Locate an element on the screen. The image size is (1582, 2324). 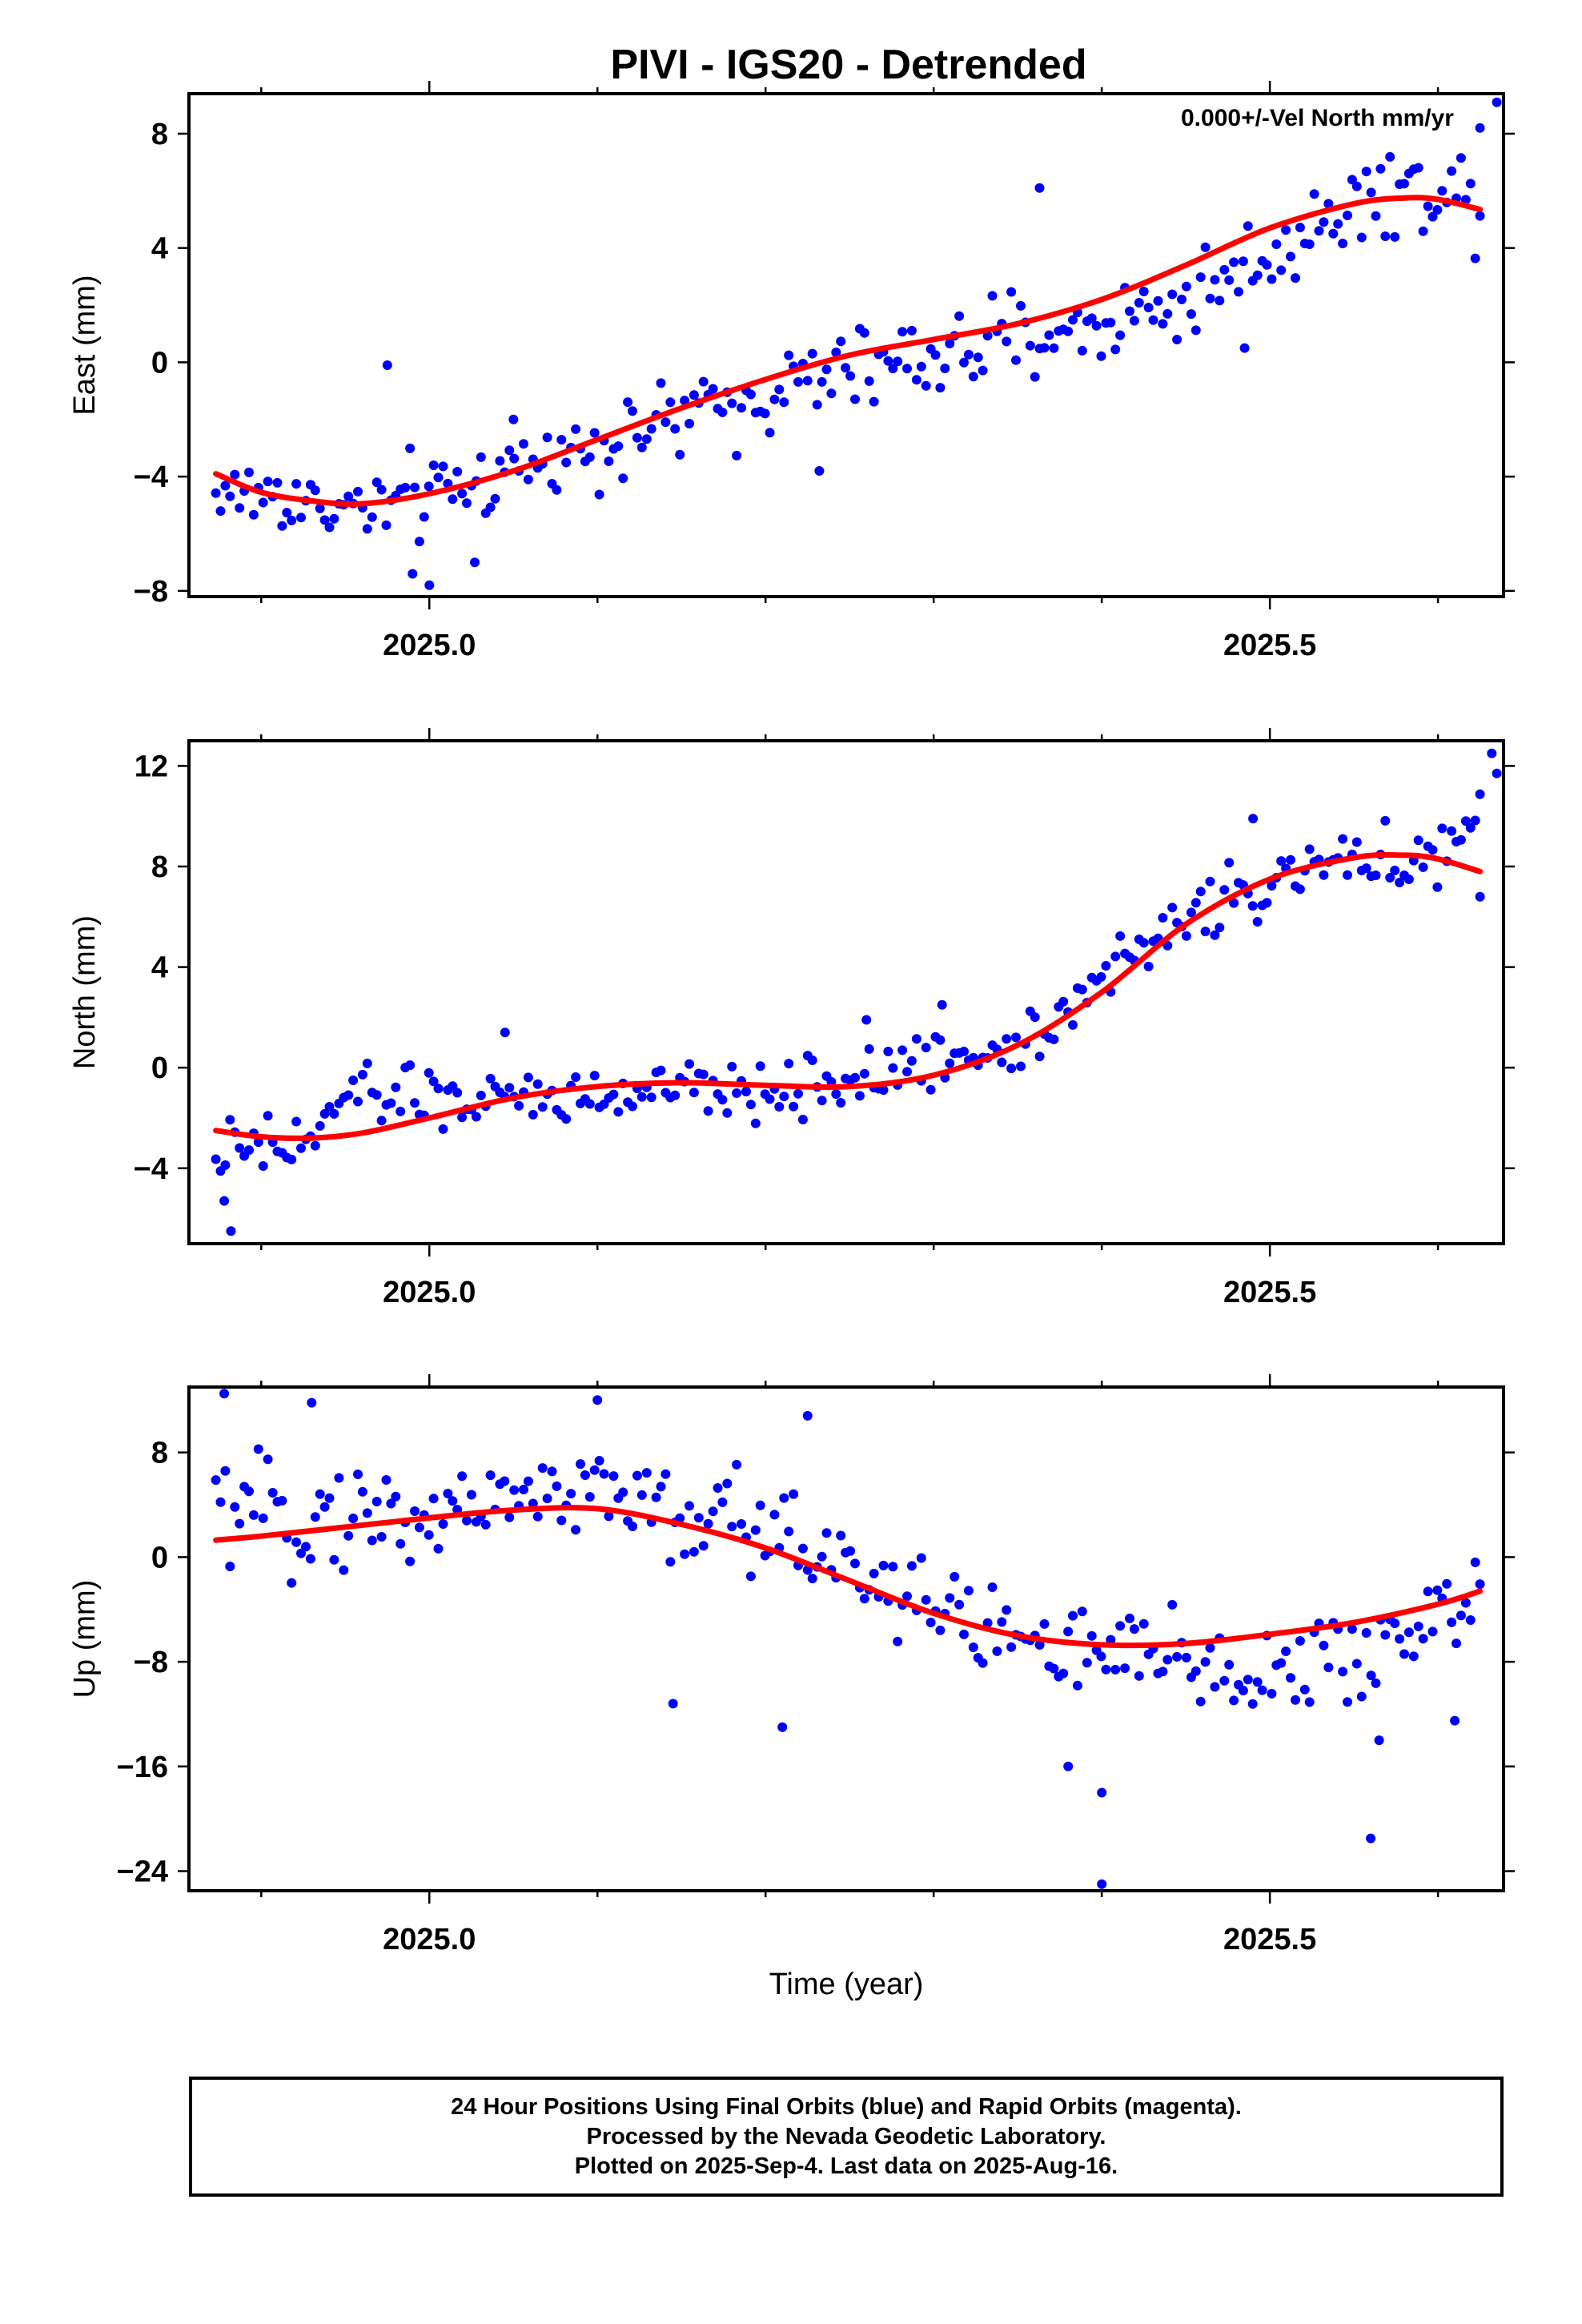
figure-title: PIVI - IGS20 - Detrended is located at coordinates (848, 65).